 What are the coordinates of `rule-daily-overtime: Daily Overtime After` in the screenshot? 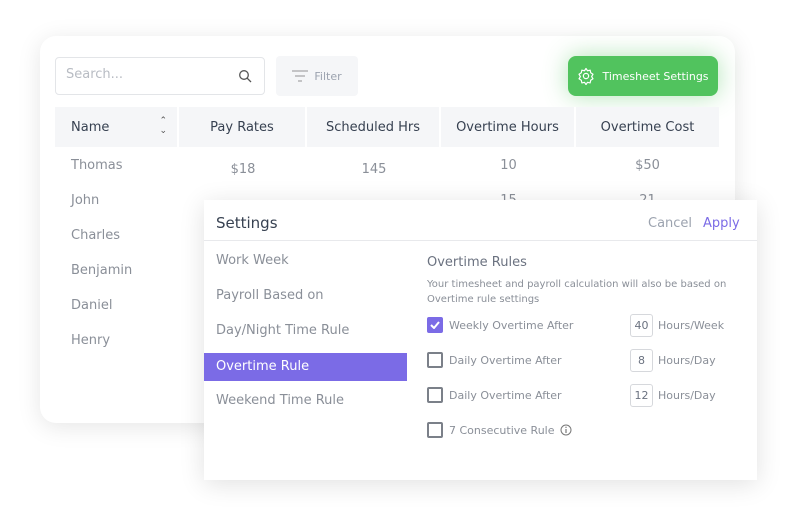 It's located at (494, 360).